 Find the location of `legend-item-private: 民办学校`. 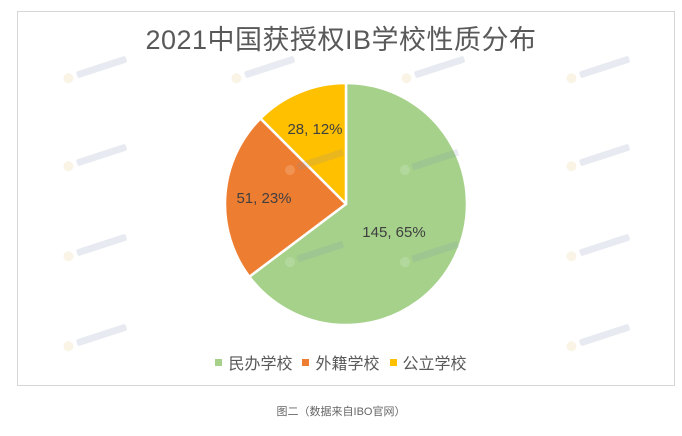

legend-item-private: 民办学校 is located at coordinates (253, 362).